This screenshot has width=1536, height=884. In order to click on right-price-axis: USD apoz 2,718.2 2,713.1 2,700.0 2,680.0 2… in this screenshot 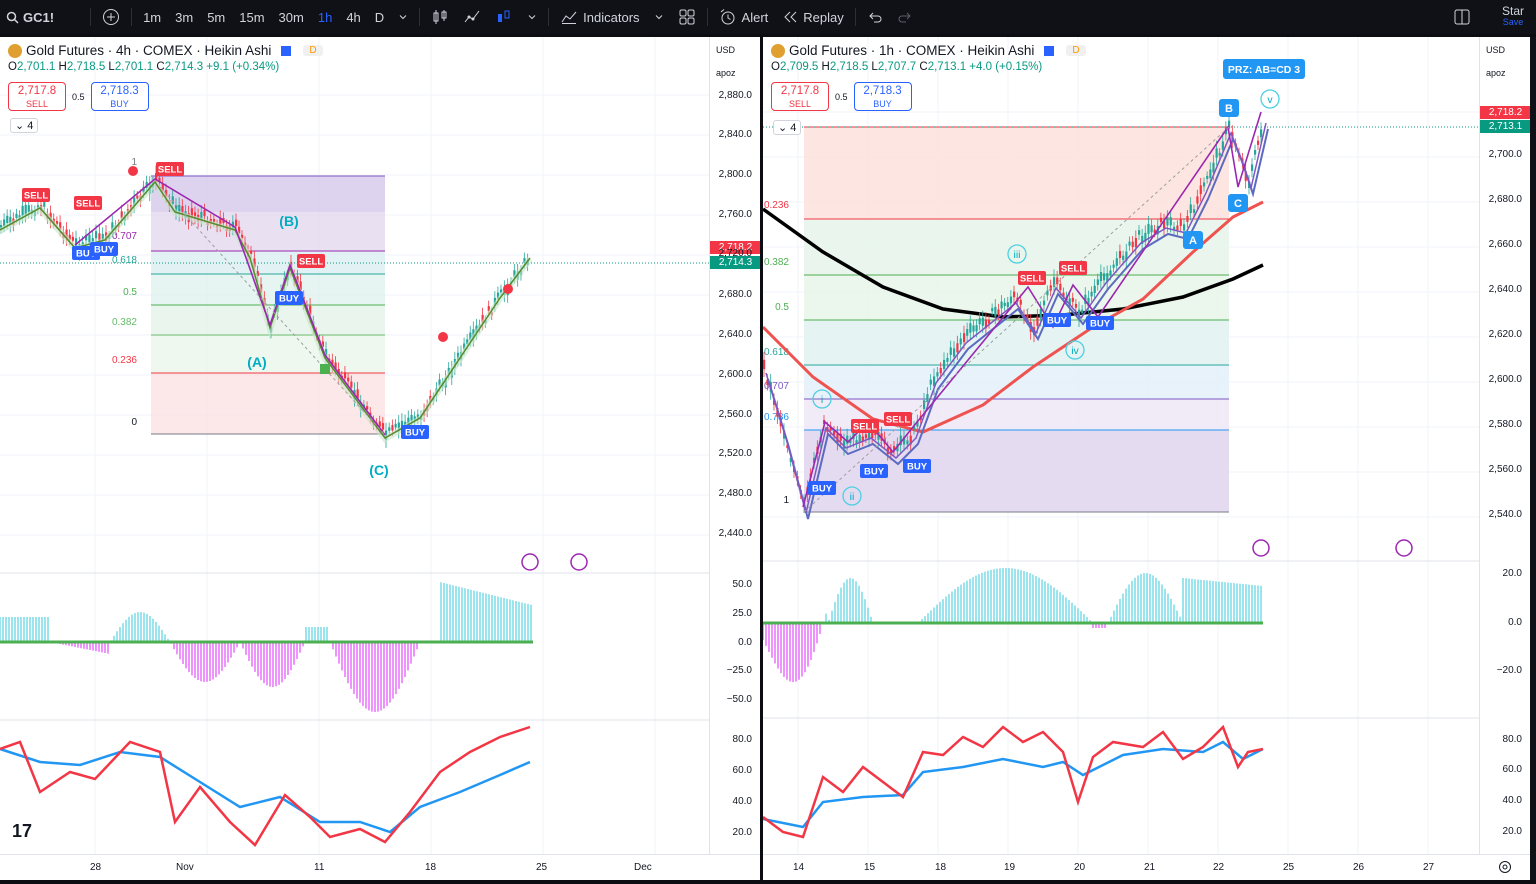, I will do `click(1504, 458)`.